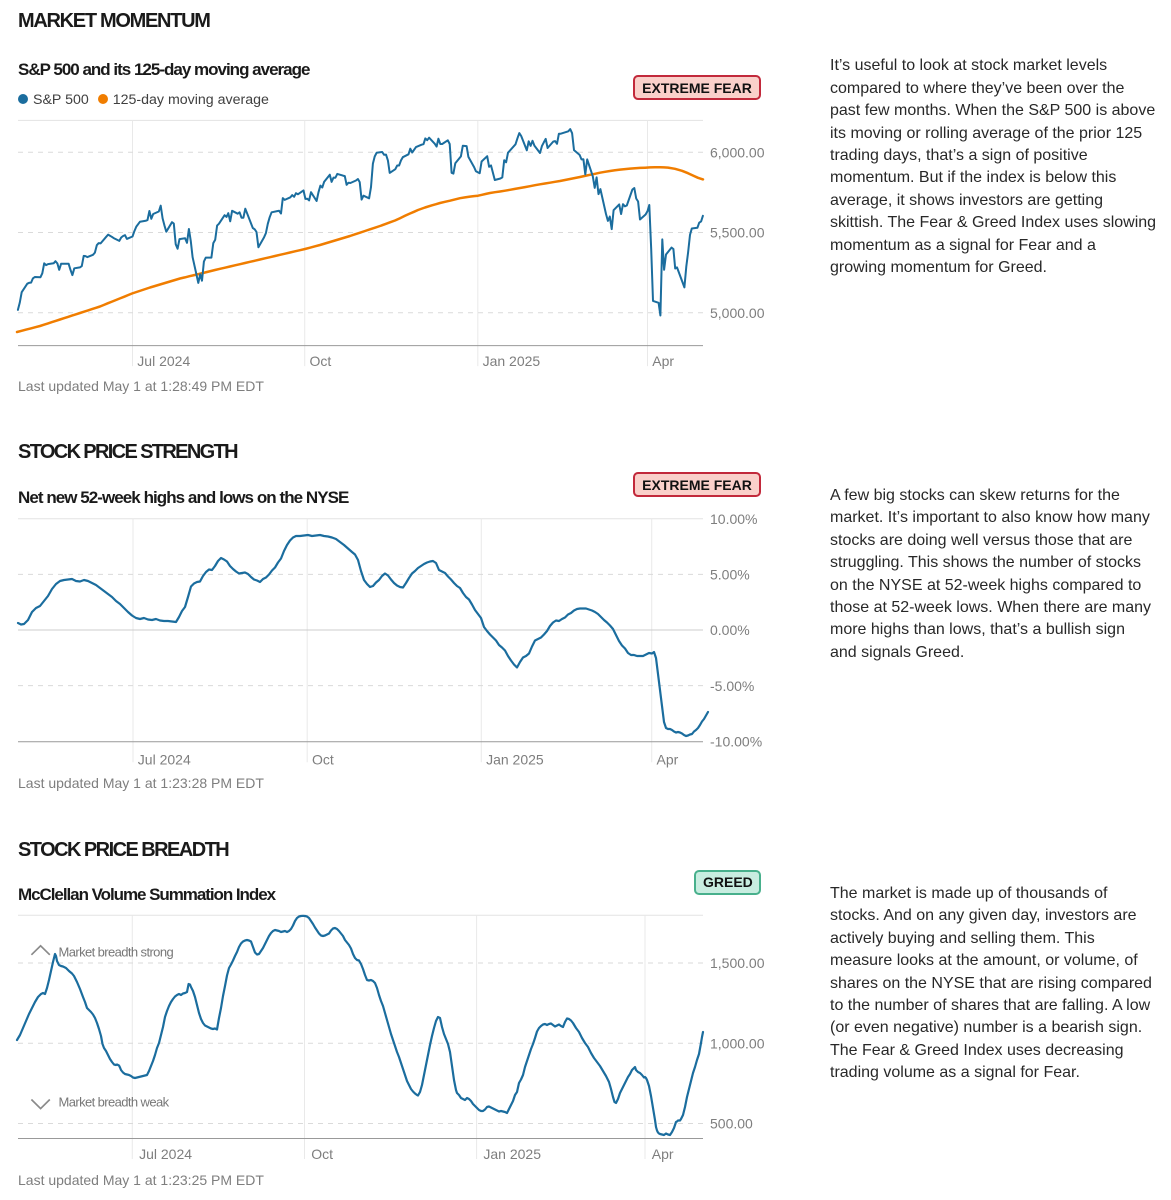 The height and width of the screenshot is (1200, 1171). I want to click on svg-text: Market breadth strong, so click(116, 951).